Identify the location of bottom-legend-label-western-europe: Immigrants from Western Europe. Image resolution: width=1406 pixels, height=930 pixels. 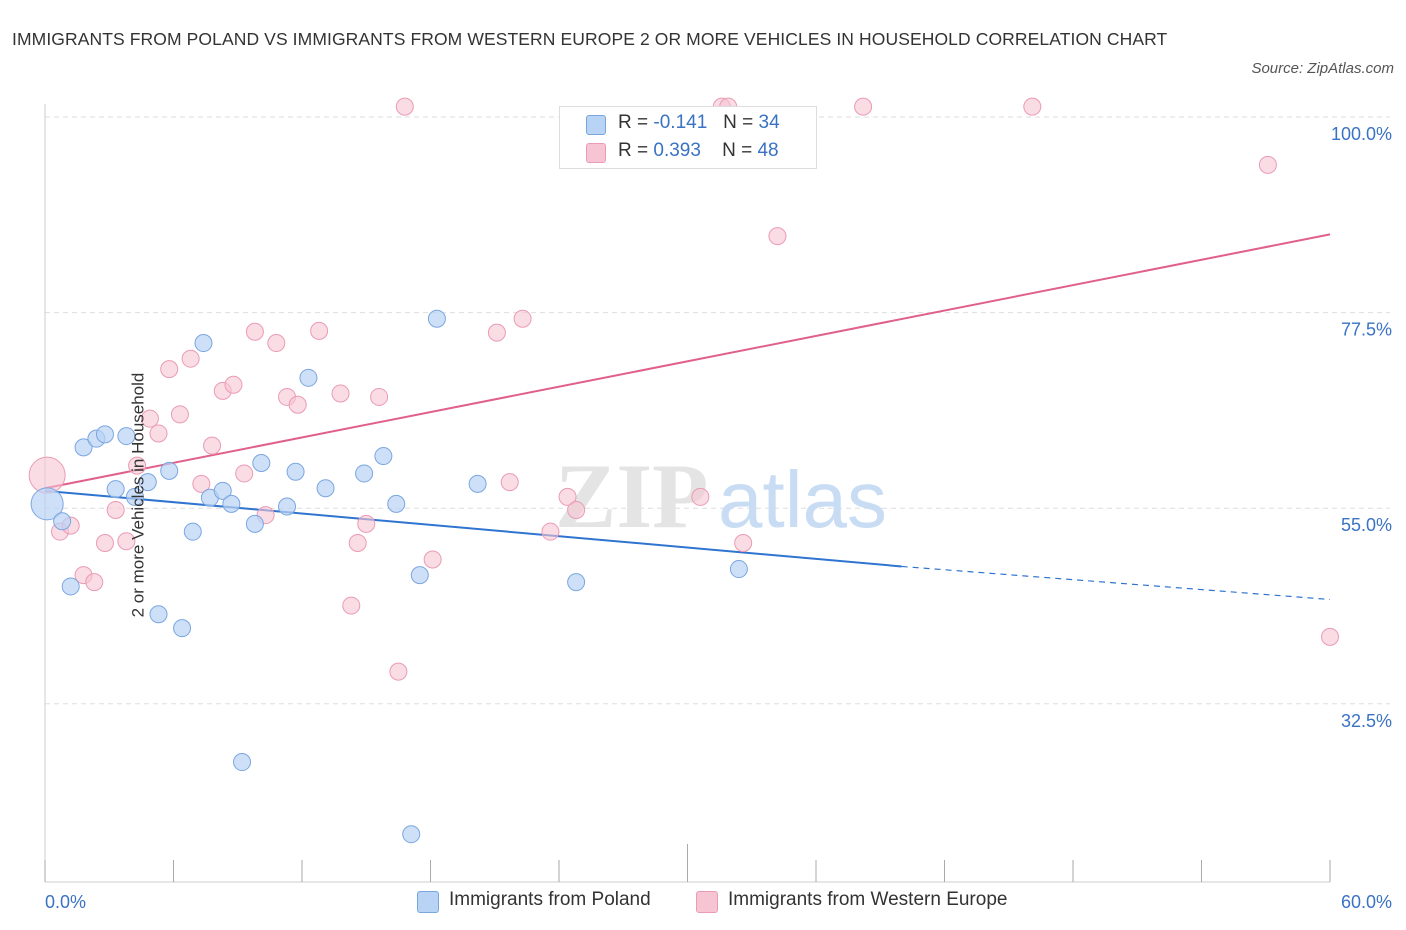
(868, 899).